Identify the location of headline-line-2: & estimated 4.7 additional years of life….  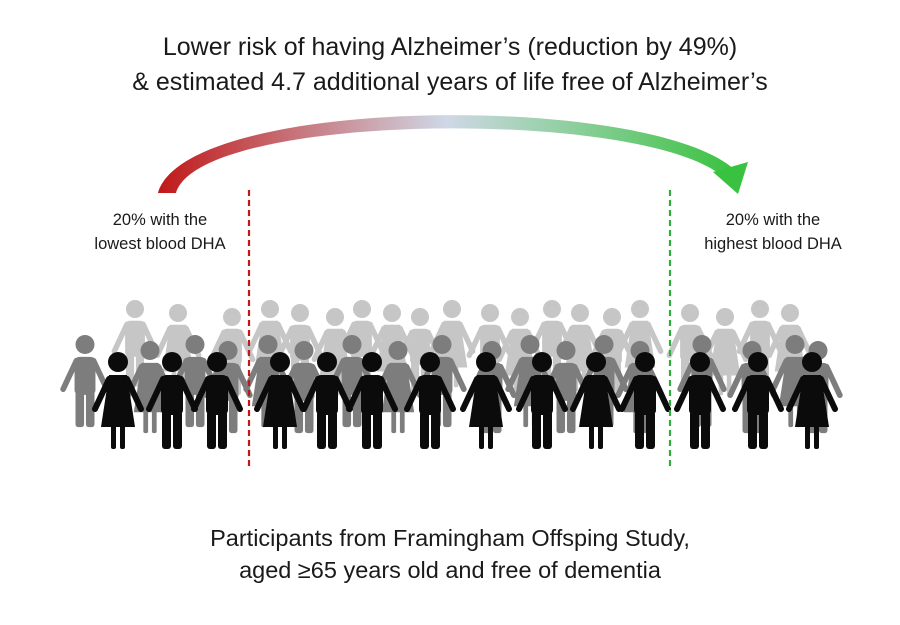
(450, 82).